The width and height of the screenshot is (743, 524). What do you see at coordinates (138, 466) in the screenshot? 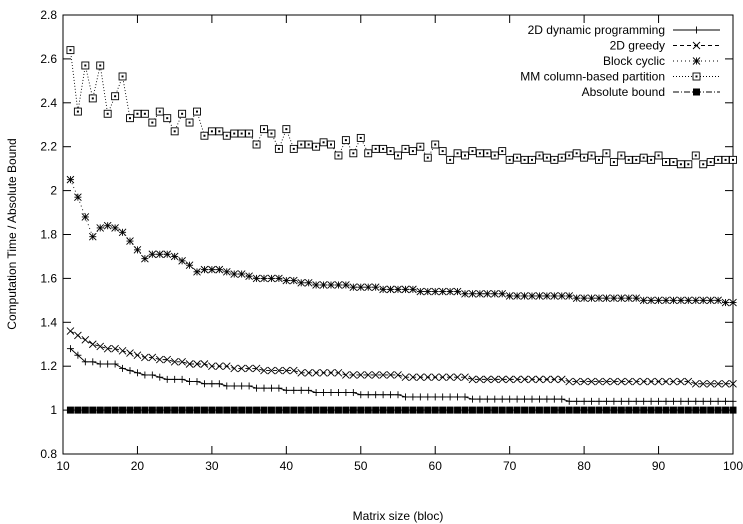
I see `x-tick-label: 20` at bounding box center [138, 466].